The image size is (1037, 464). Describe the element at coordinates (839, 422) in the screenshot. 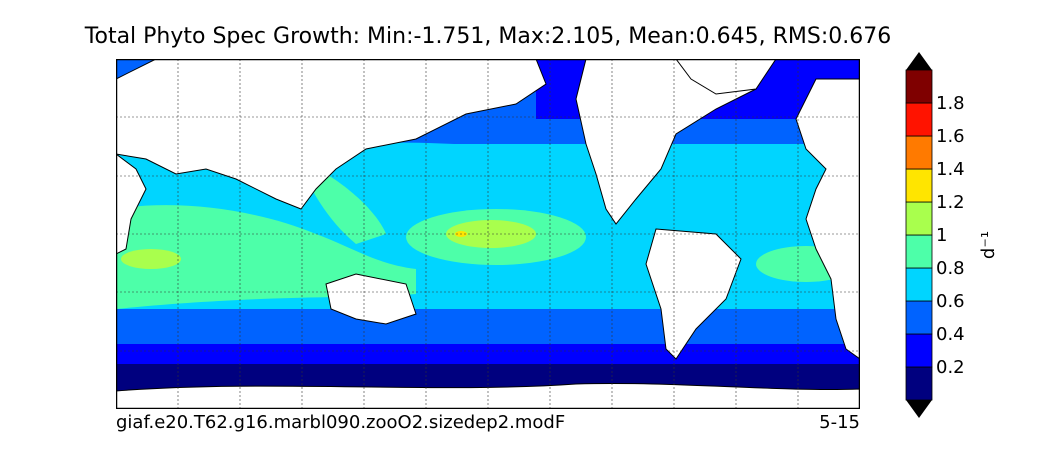

I see `years-label: 5-15` at that location.